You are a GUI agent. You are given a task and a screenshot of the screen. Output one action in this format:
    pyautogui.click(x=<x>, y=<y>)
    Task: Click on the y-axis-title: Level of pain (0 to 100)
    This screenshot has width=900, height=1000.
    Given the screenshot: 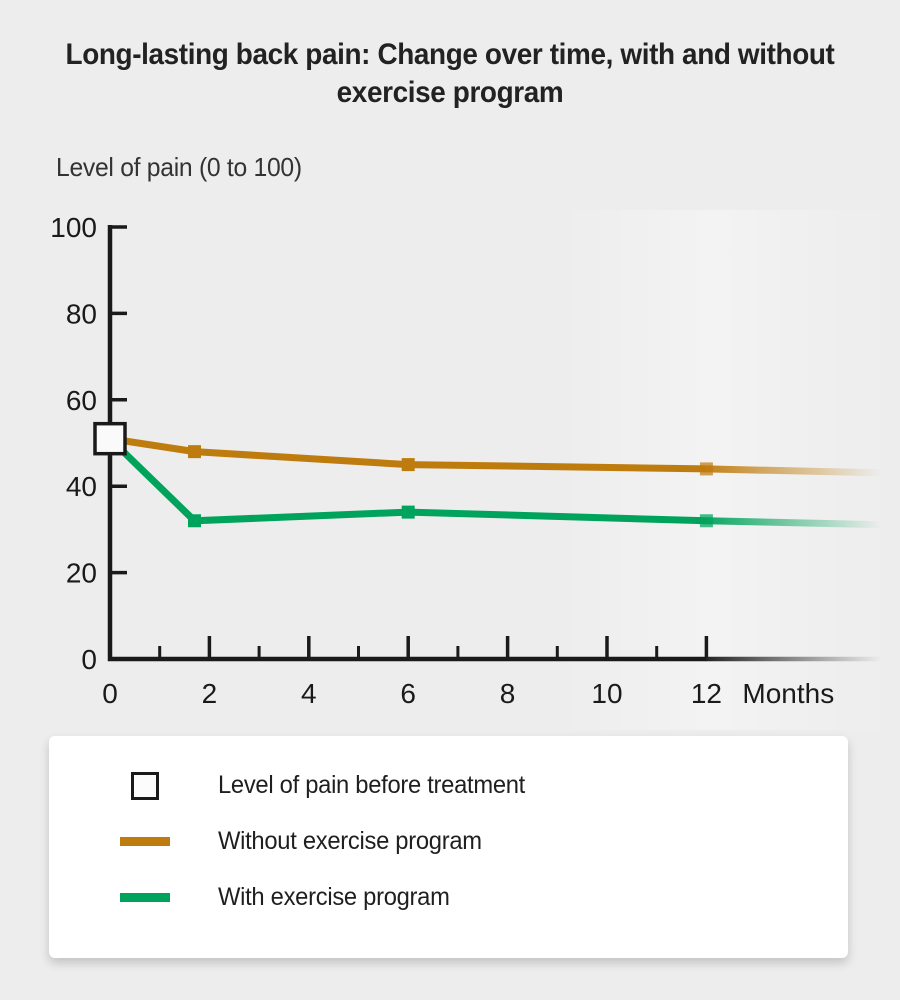 What is the action you would take?
    pyautogui.click(x=179, y=167)
    